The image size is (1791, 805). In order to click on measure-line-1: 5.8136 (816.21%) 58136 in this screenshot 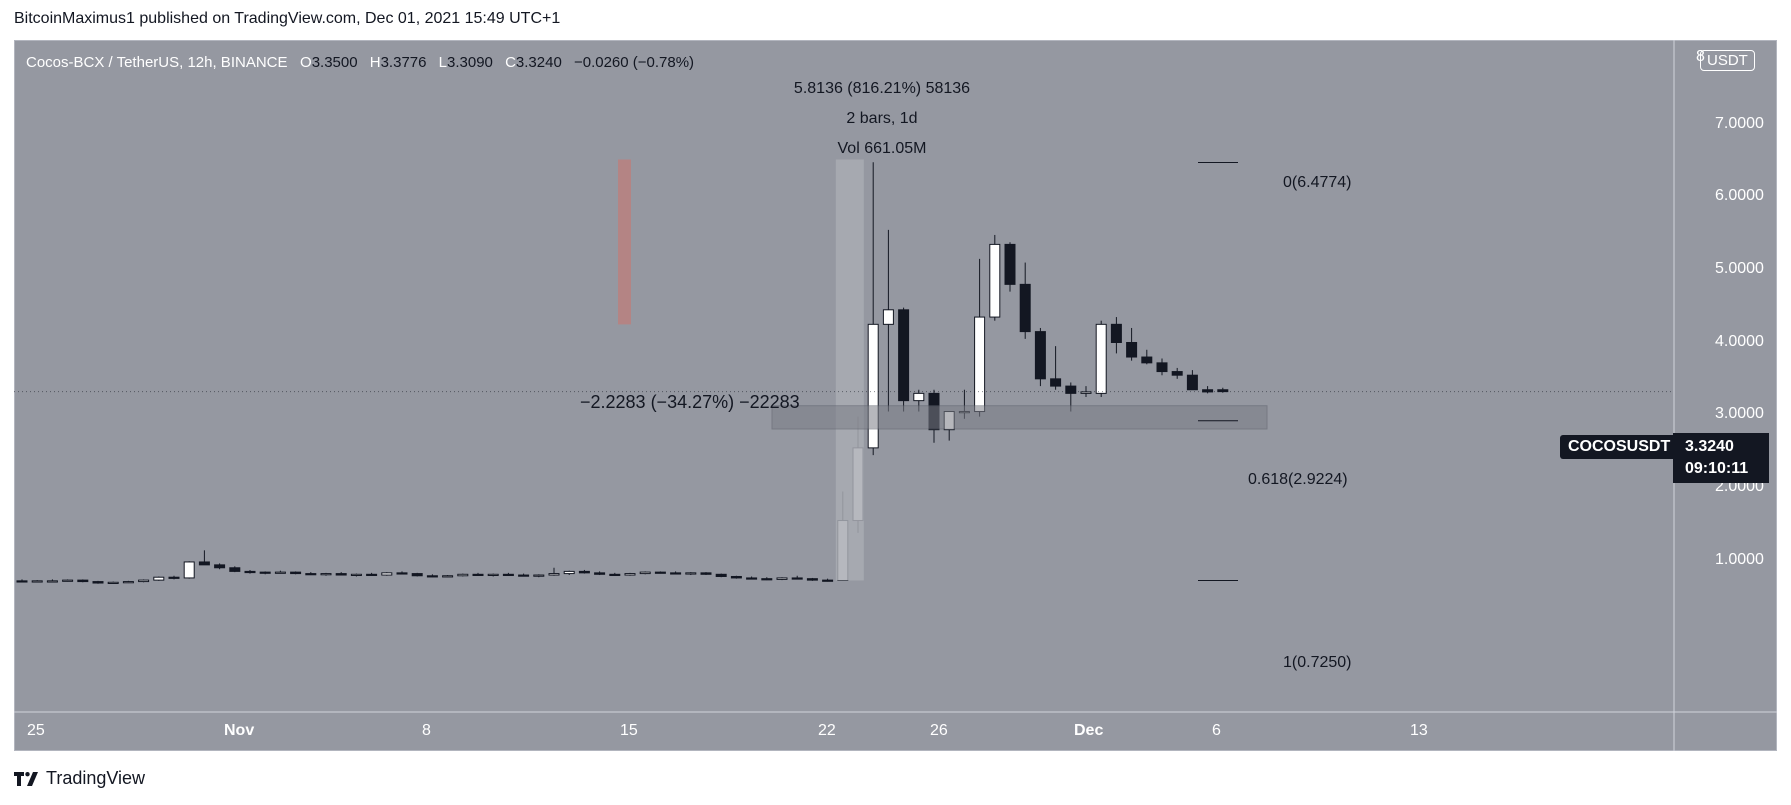, I will do `click(882, 88)`.